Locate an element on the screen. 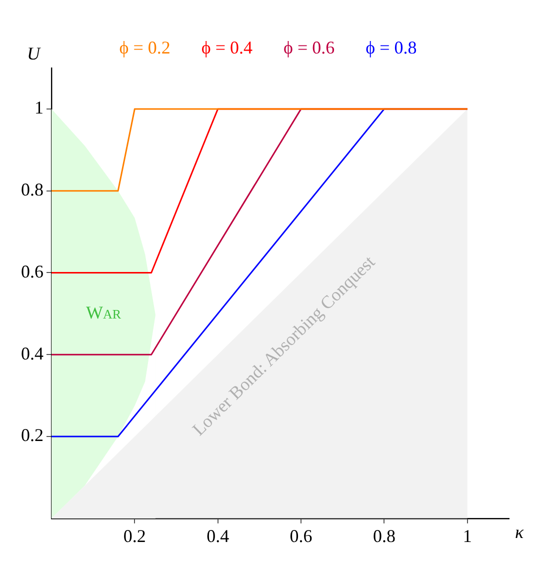  y-tick-label: 0.2 is located at coordinates (32, 435).